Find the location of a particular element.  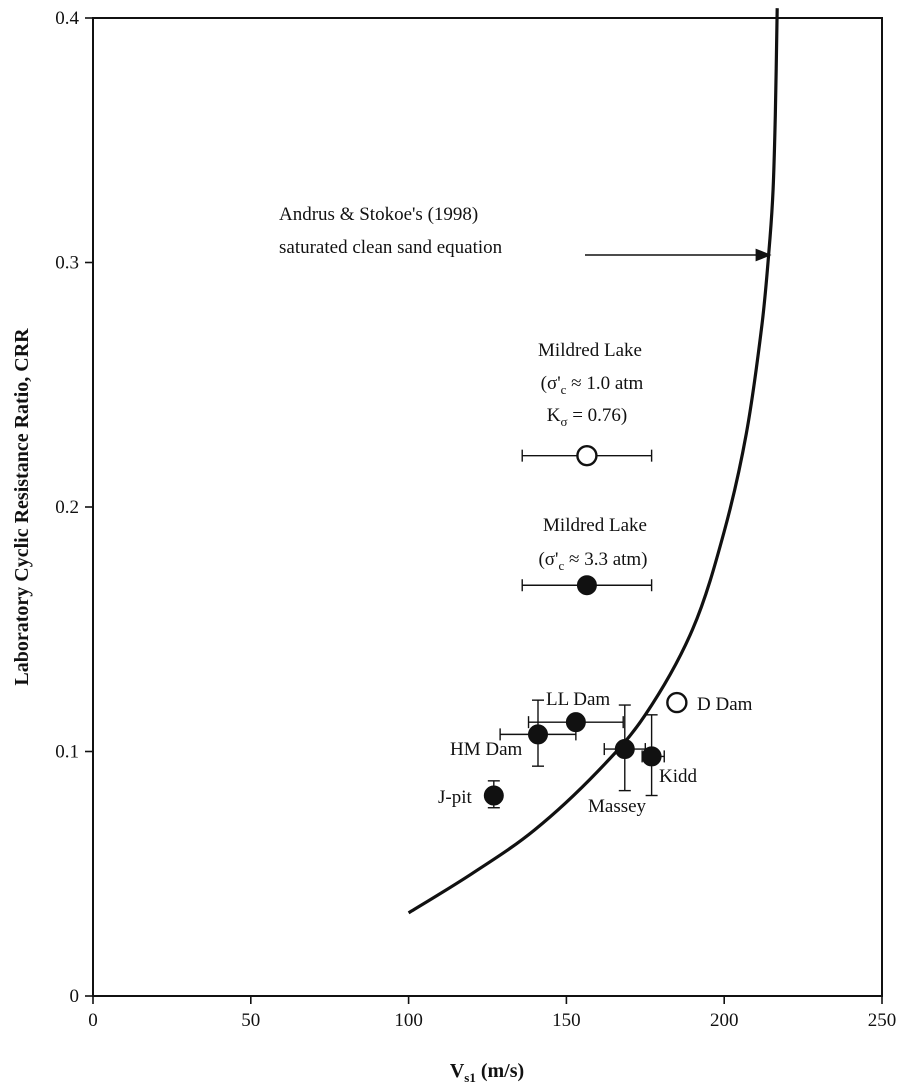

y-tick-label: 0.3 is located at coordinates (67, 263).